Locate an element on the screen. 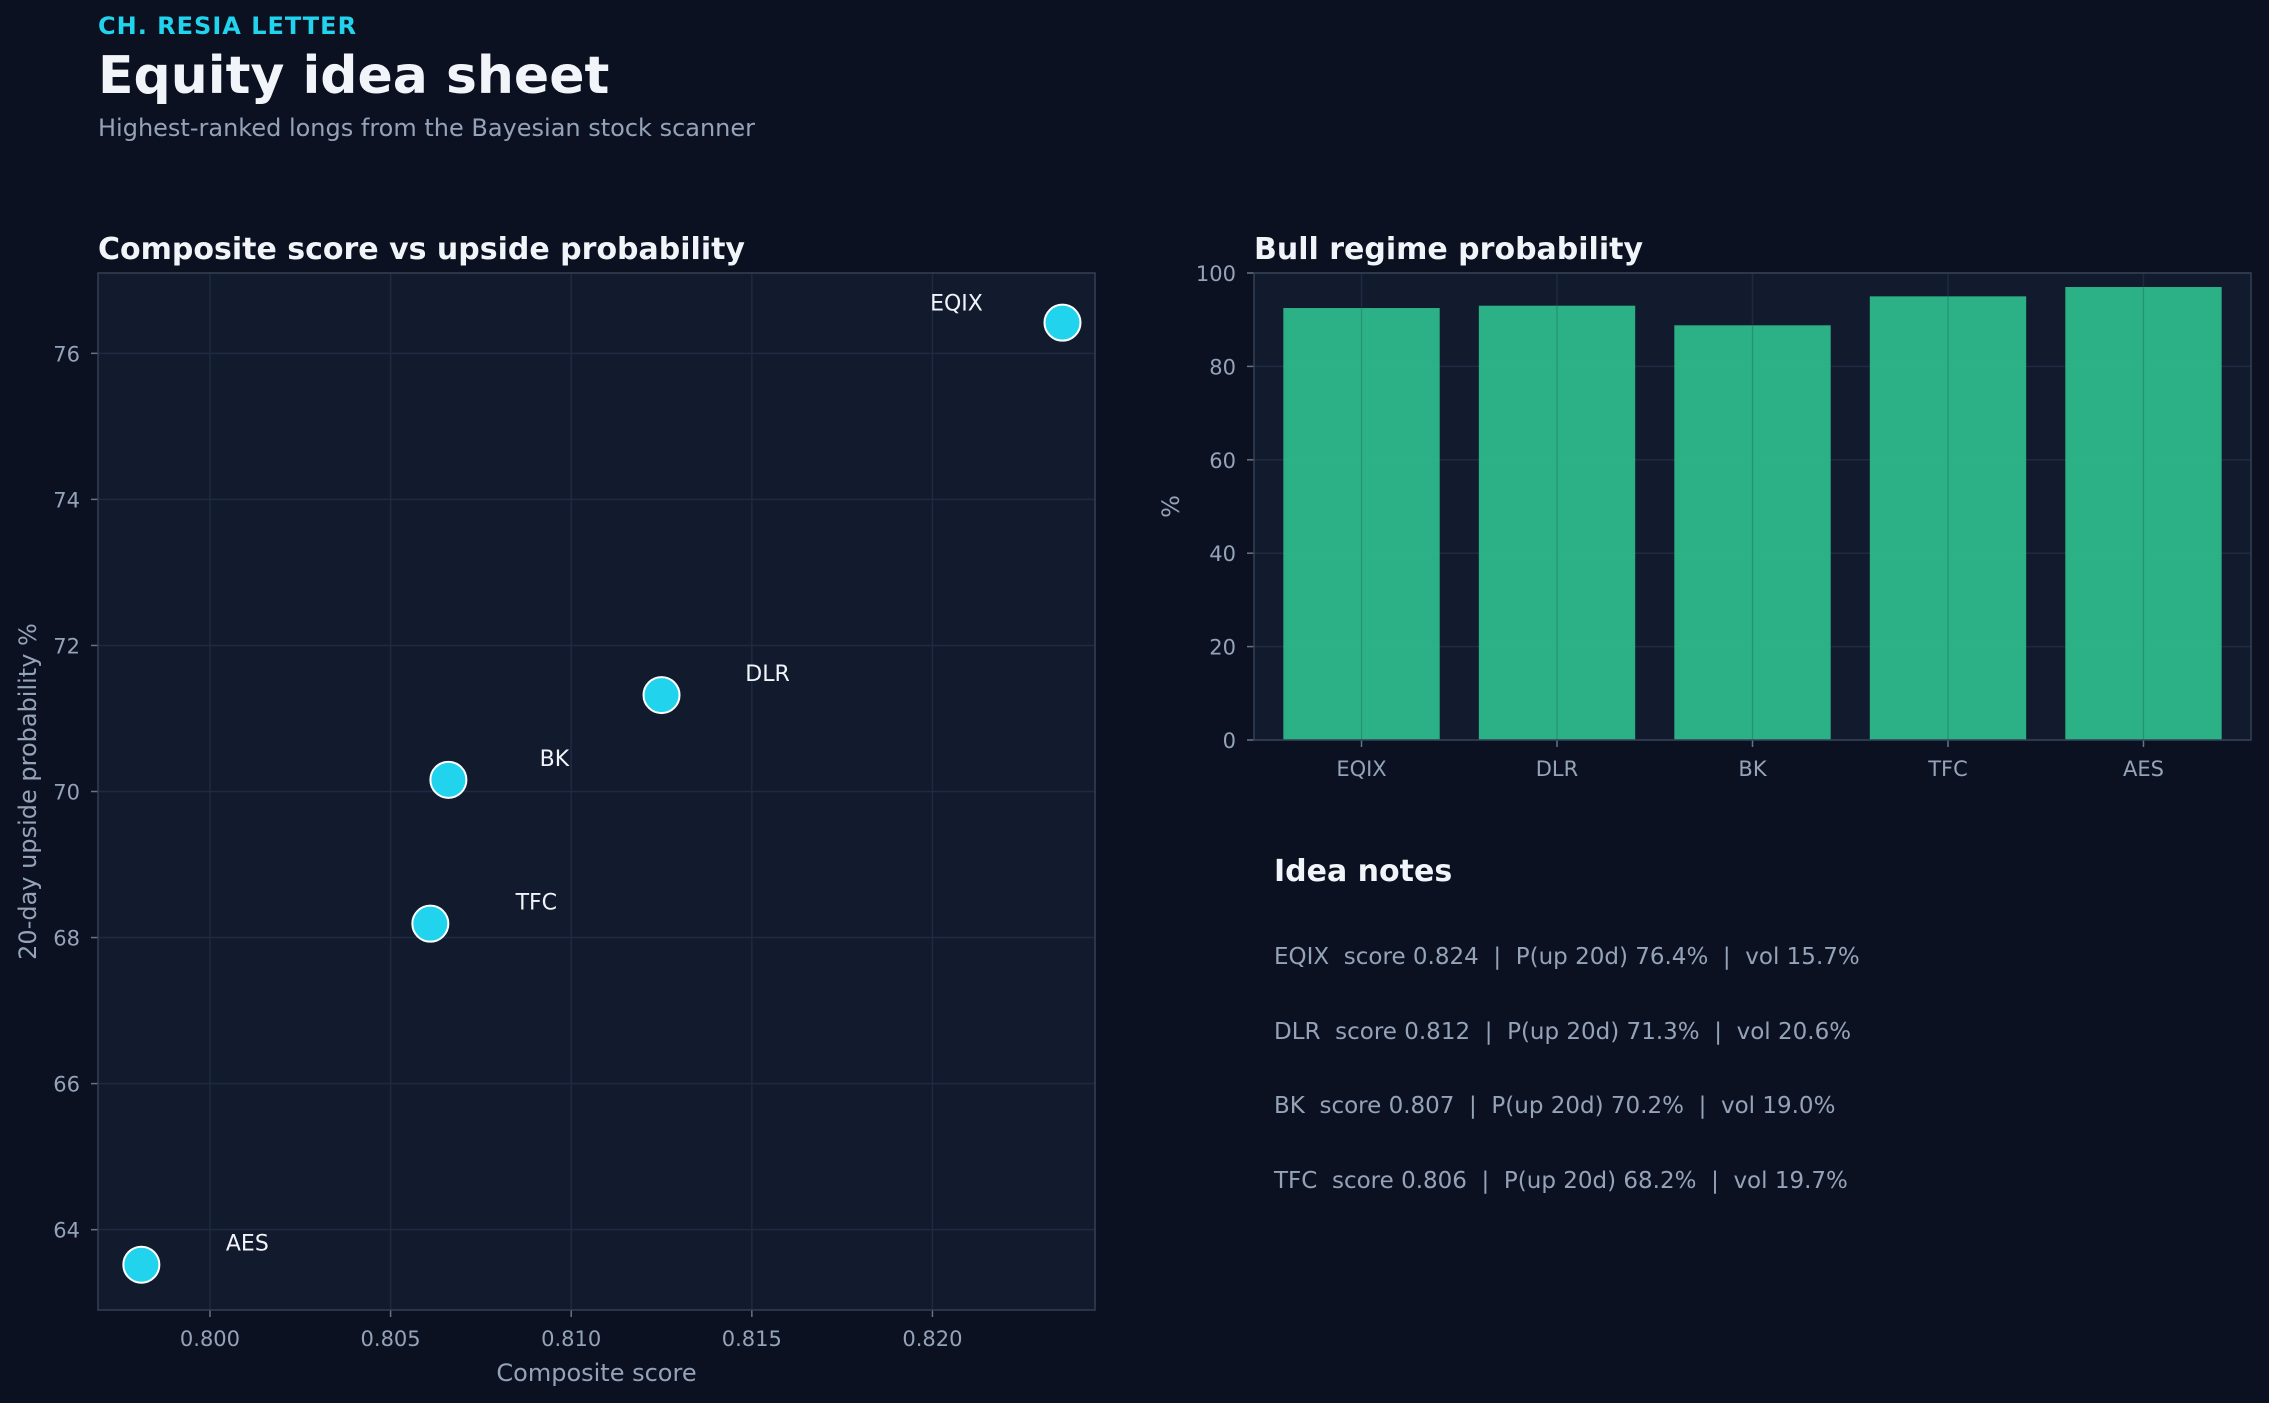  kicker: CH. RESIA LETTER is located at coordinates (228, 26).